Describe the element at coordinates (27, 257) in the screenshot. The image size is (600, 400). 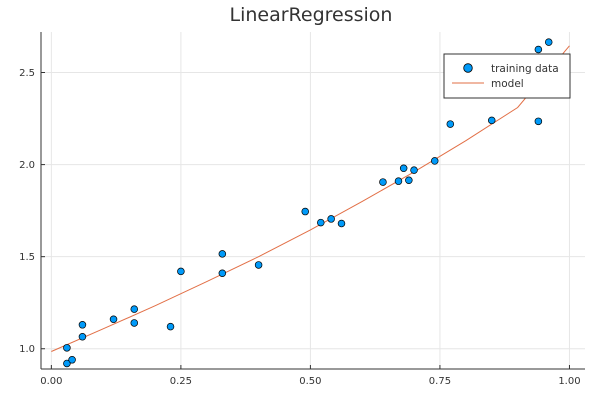
I see `y-tick-label: 1.5` at that location.